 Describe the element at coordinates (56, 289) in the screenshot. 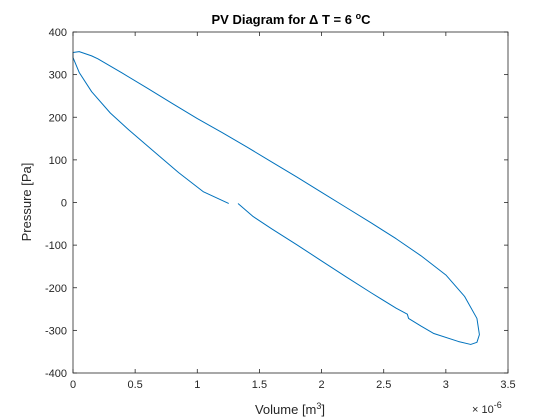

I see `y-tick-label: -200` at that location.